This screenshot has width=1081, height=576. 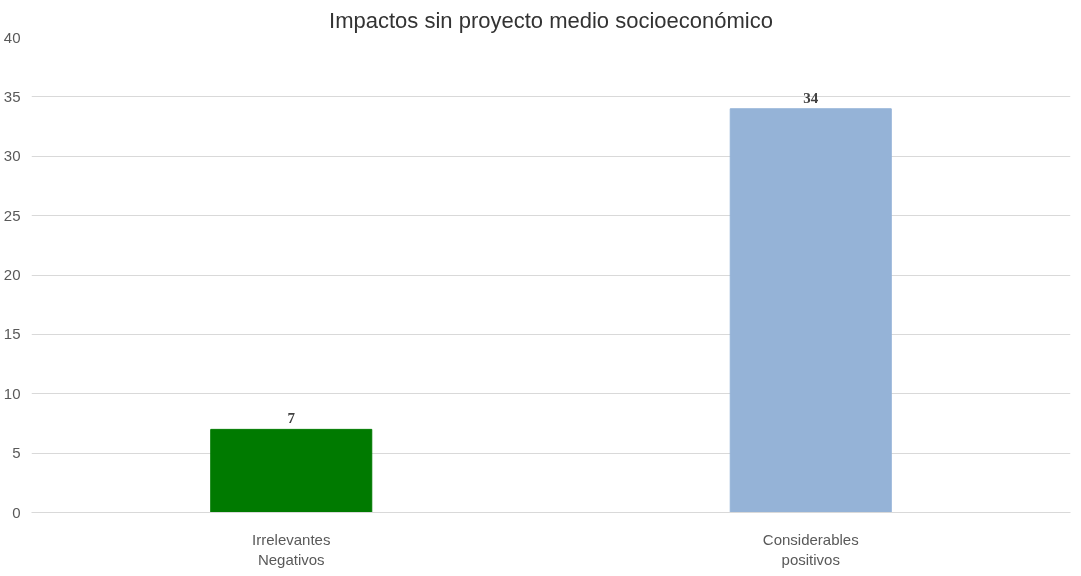 I want to click on y-tick-label: 25, so click(x=12, y=215).